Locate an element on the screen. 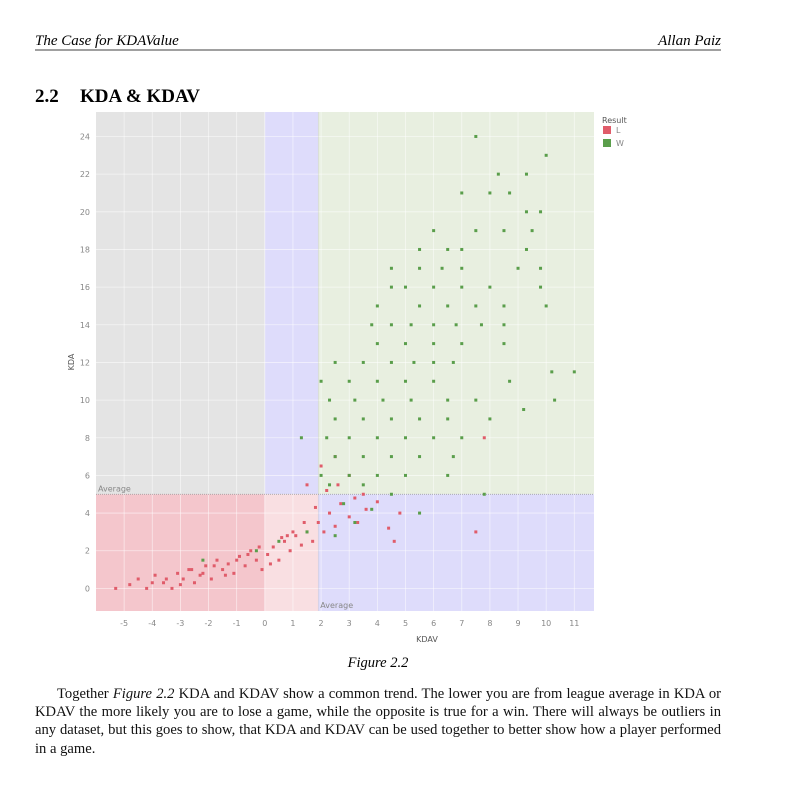 The width and height of the screenshot is (791, 812). y-tick-label: 12 is located at coordinates (85, 362).